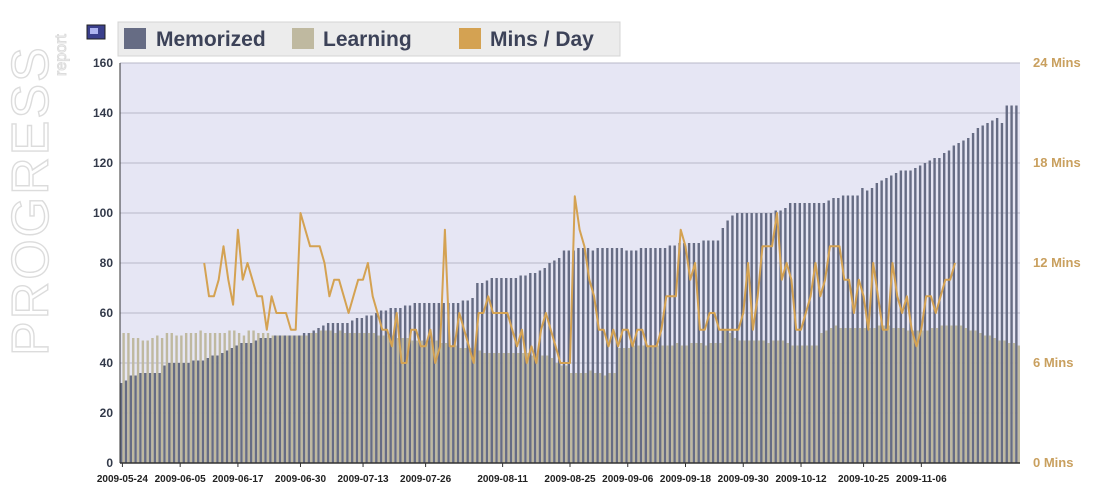  I want to click on y-tick-label: 100, so click(103, 213).